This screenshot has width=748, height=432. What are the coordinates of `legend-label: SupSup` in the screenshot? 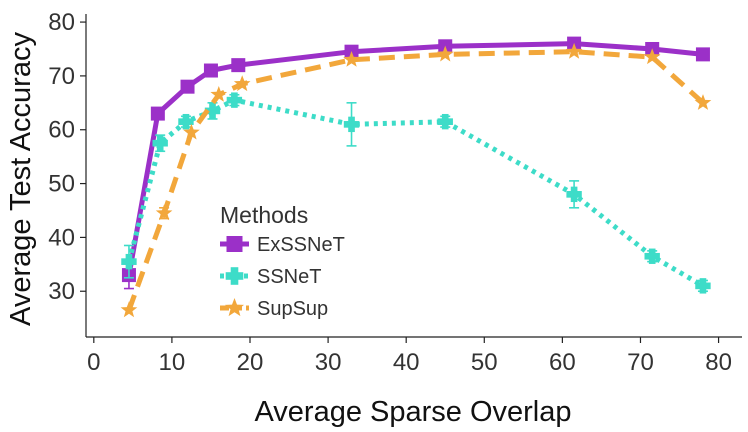 It's located at (292, 309).